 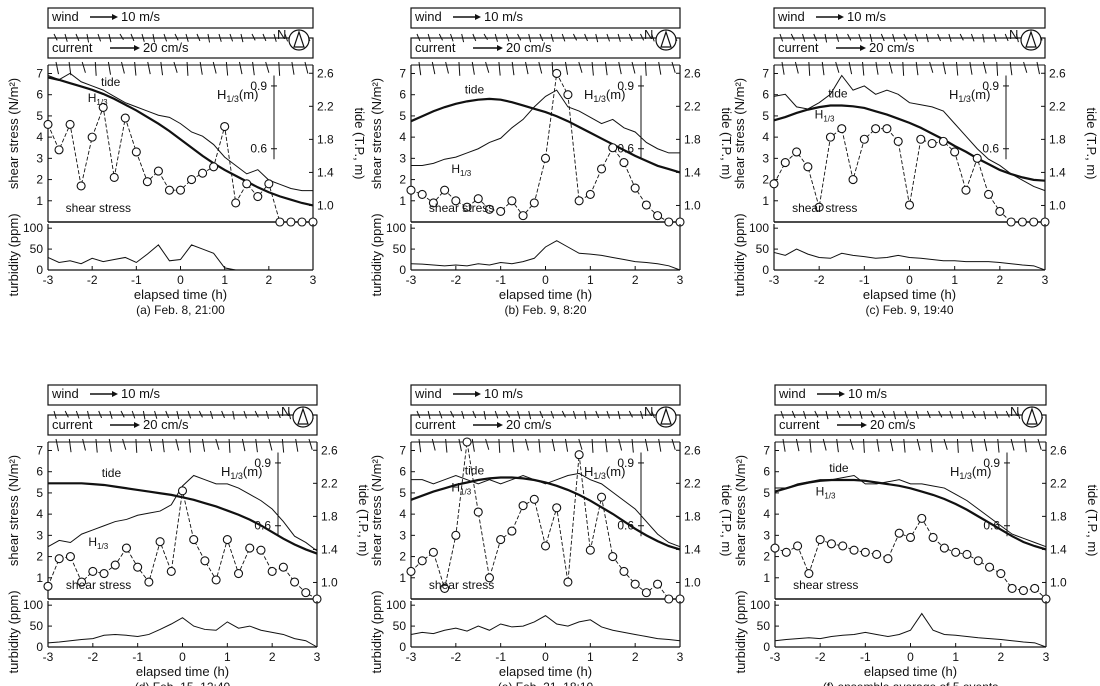 What do you see at coordinates (625, 463) in the screenshot?
I see `h13-tick-label: 0.9` at bounding box center [625, 463].